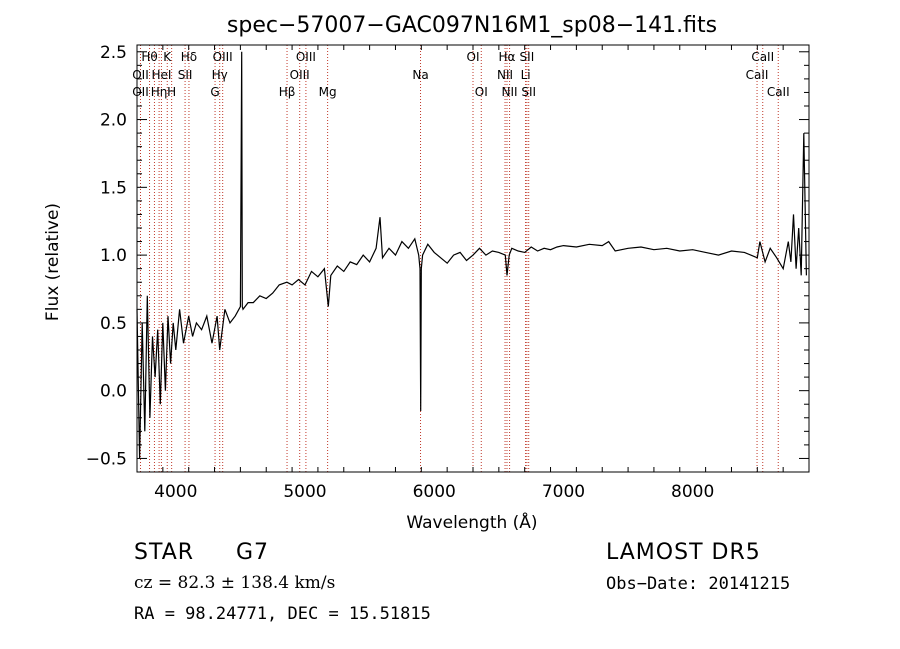  I want to click on marker-label: K, so click(167, 57).